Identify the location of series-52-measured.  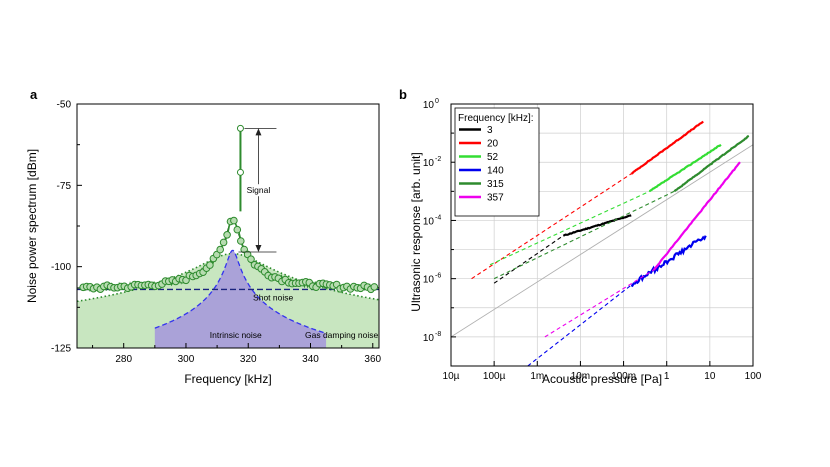
(685, 168).